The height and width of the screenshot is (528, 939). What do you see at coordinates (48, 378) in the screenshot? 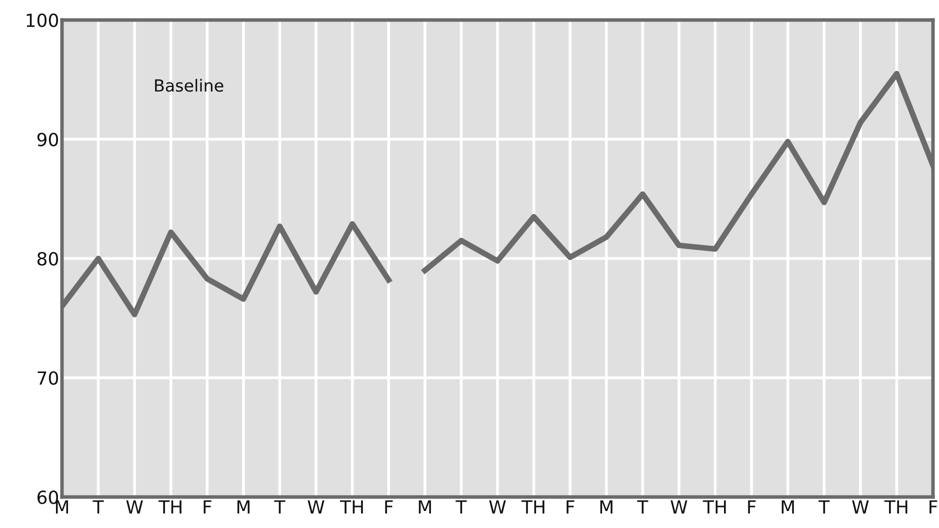
I see `y-tick-label: 70` at bounding box center [48, 378].